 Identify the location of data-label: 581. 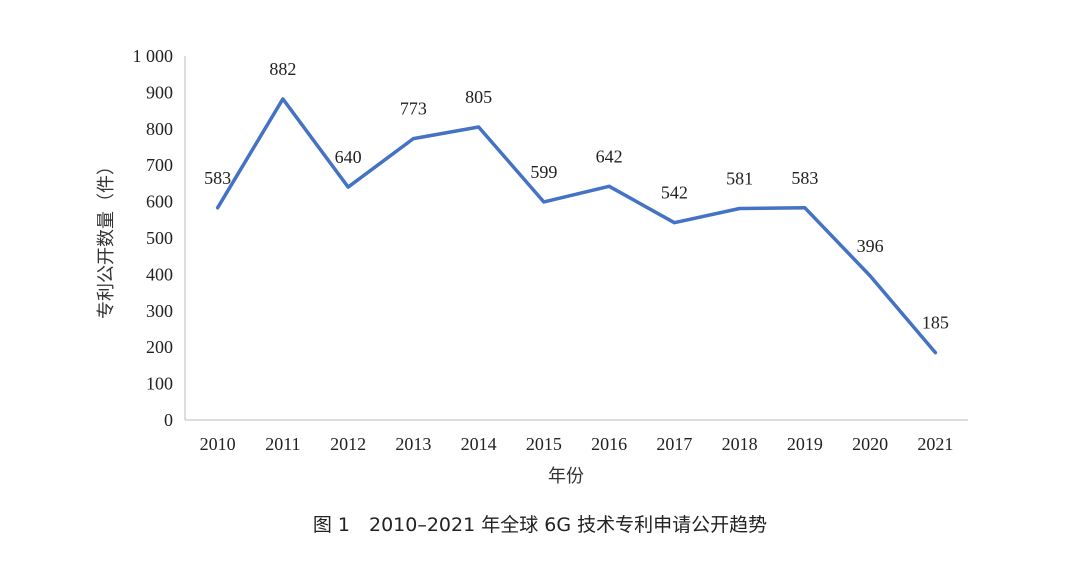
(739, 179).